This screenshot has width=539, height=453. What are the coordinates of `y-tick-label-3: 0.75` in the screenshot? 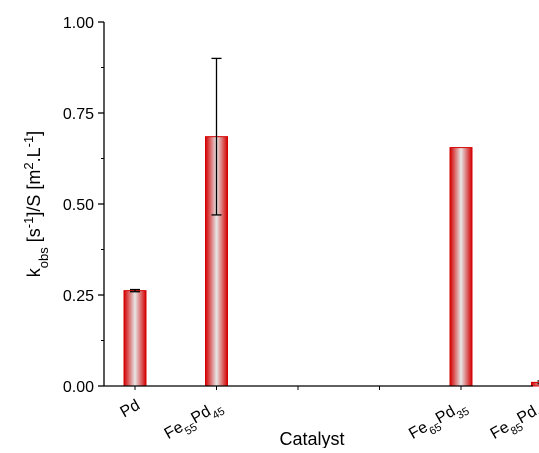 It's located at (78, 114).